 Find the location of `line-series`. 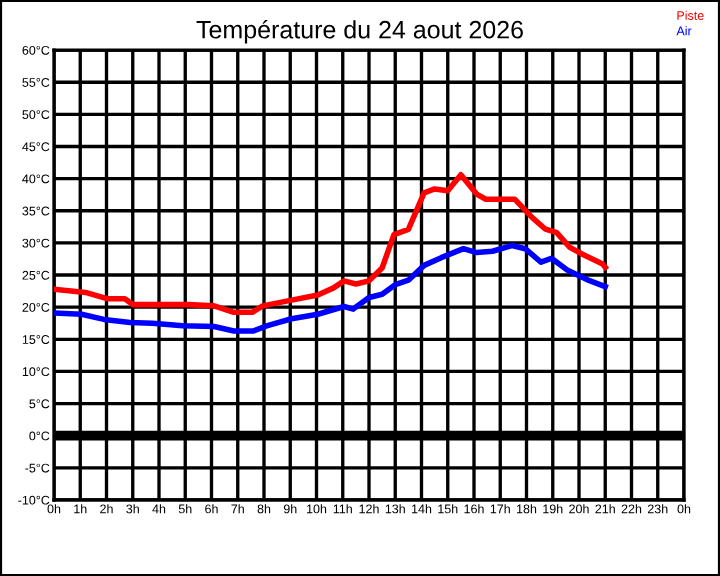

line-series is located at coordinates (331, 288).